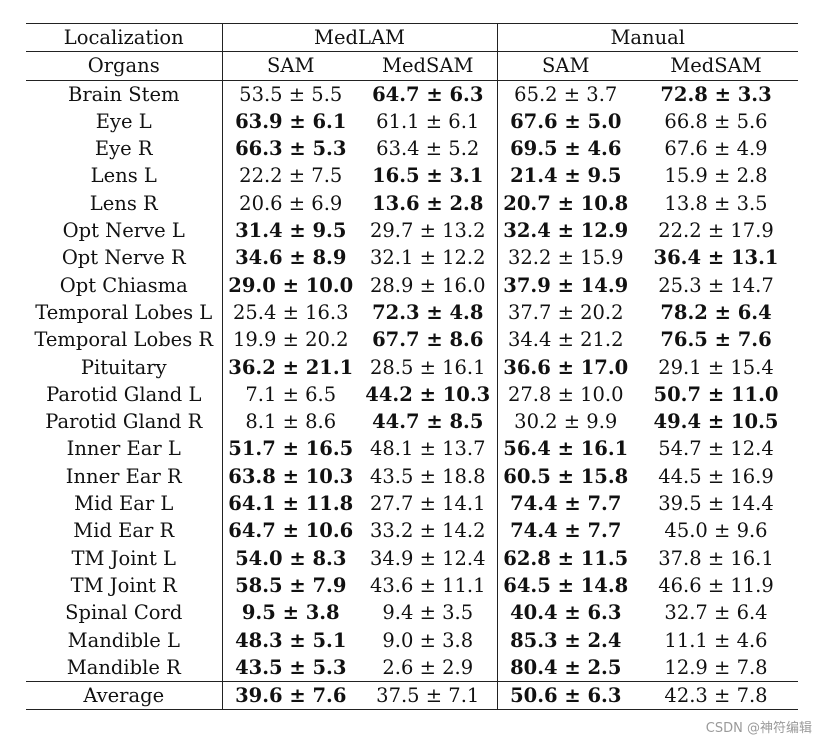 Image resolution: width=826 pixels, height=745 pixels. Describe the element at coordinates (290, 94) in the screenshot. I see `value-cell: 53.5 ± 5.5` at that location.